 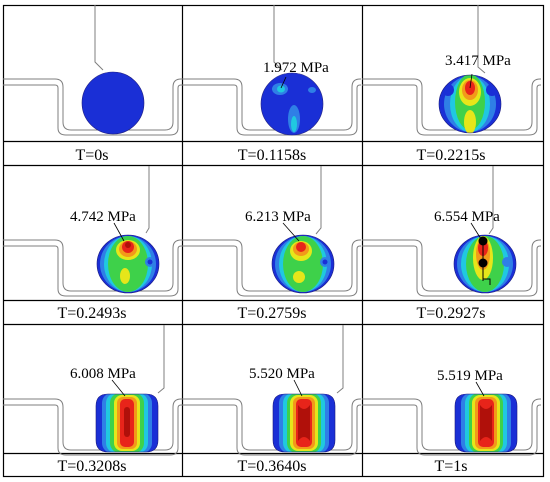 I want to click on peak-stress-label: 6.008 MPa, so click(x=103, y=374).